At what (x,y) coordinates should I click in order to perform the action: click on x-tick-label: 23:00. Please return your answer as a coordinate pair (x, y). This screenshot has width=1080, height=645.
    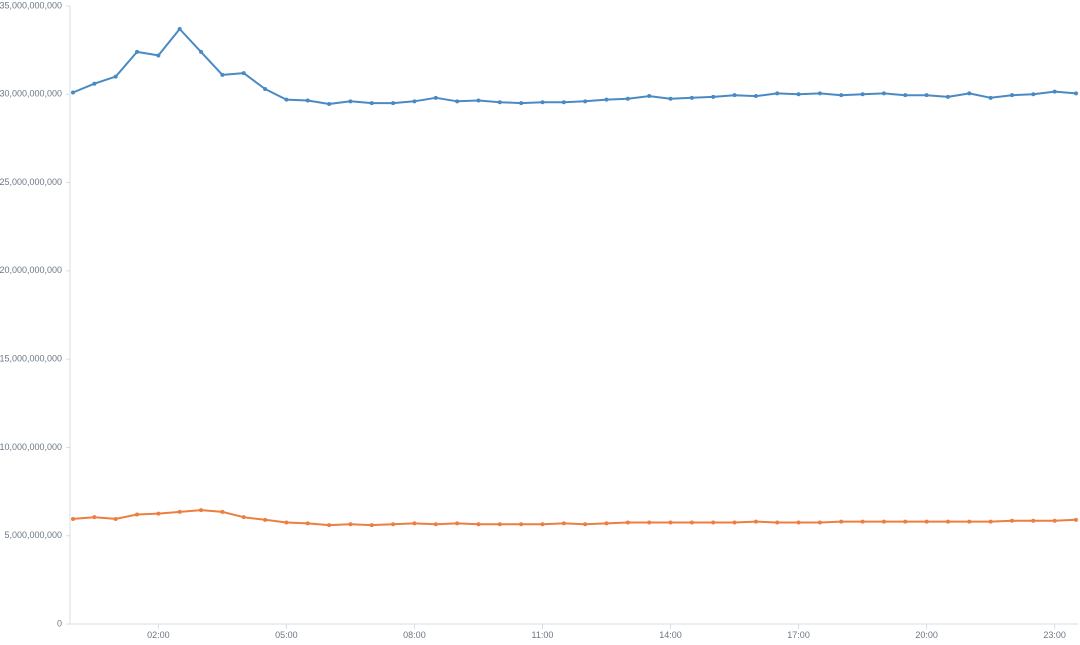
    Looking at the image, I should click on (1054, 635).